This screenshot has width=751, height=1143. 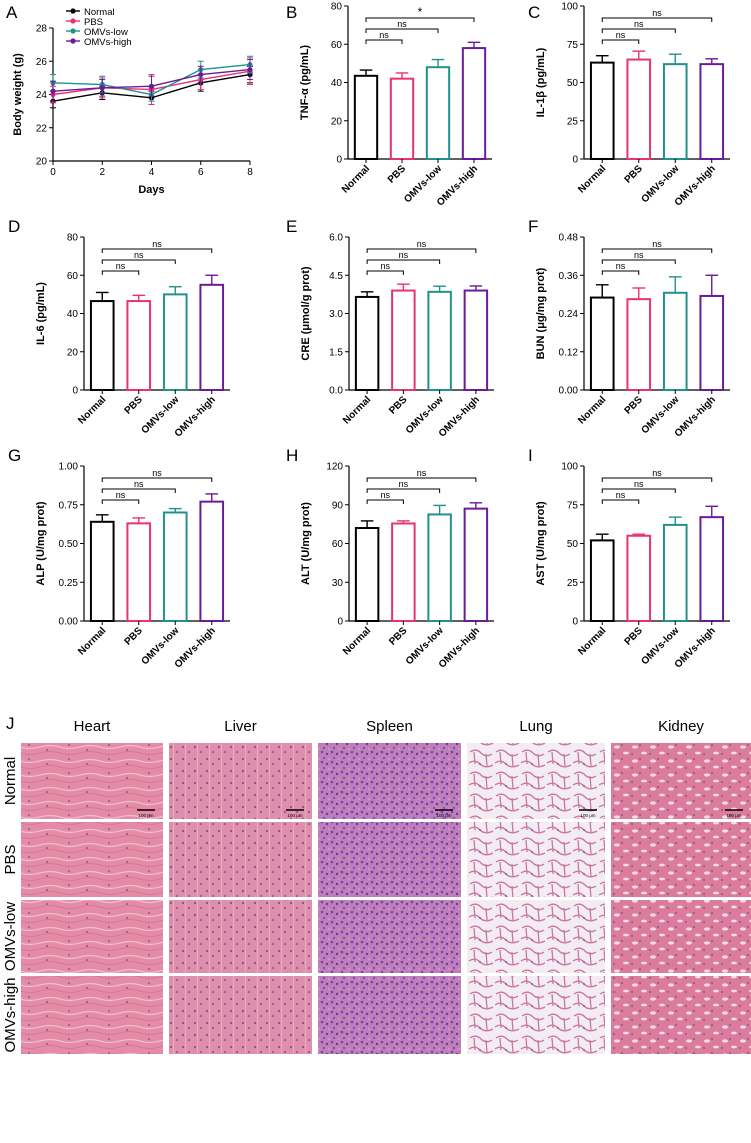 What do you see at coordinates (73, 352) in the screenshot?
I see `y-tick-label: 20` at bounding box center [73, 352].